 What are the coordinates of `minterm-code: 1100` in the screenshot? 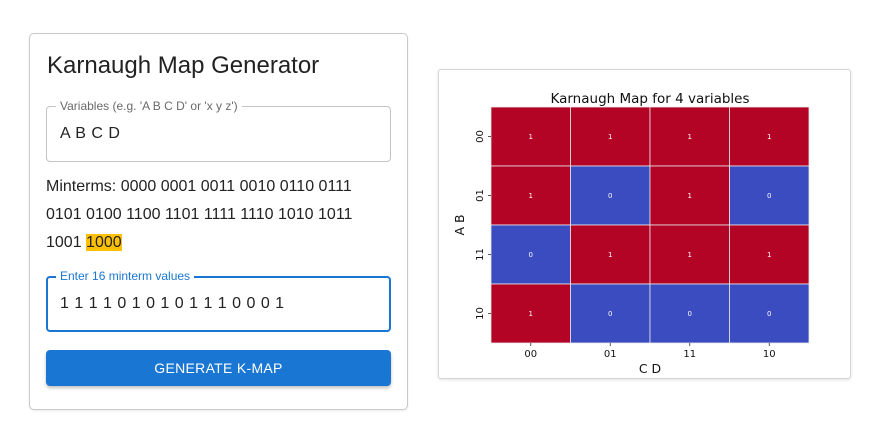 It's located at (143, 214).